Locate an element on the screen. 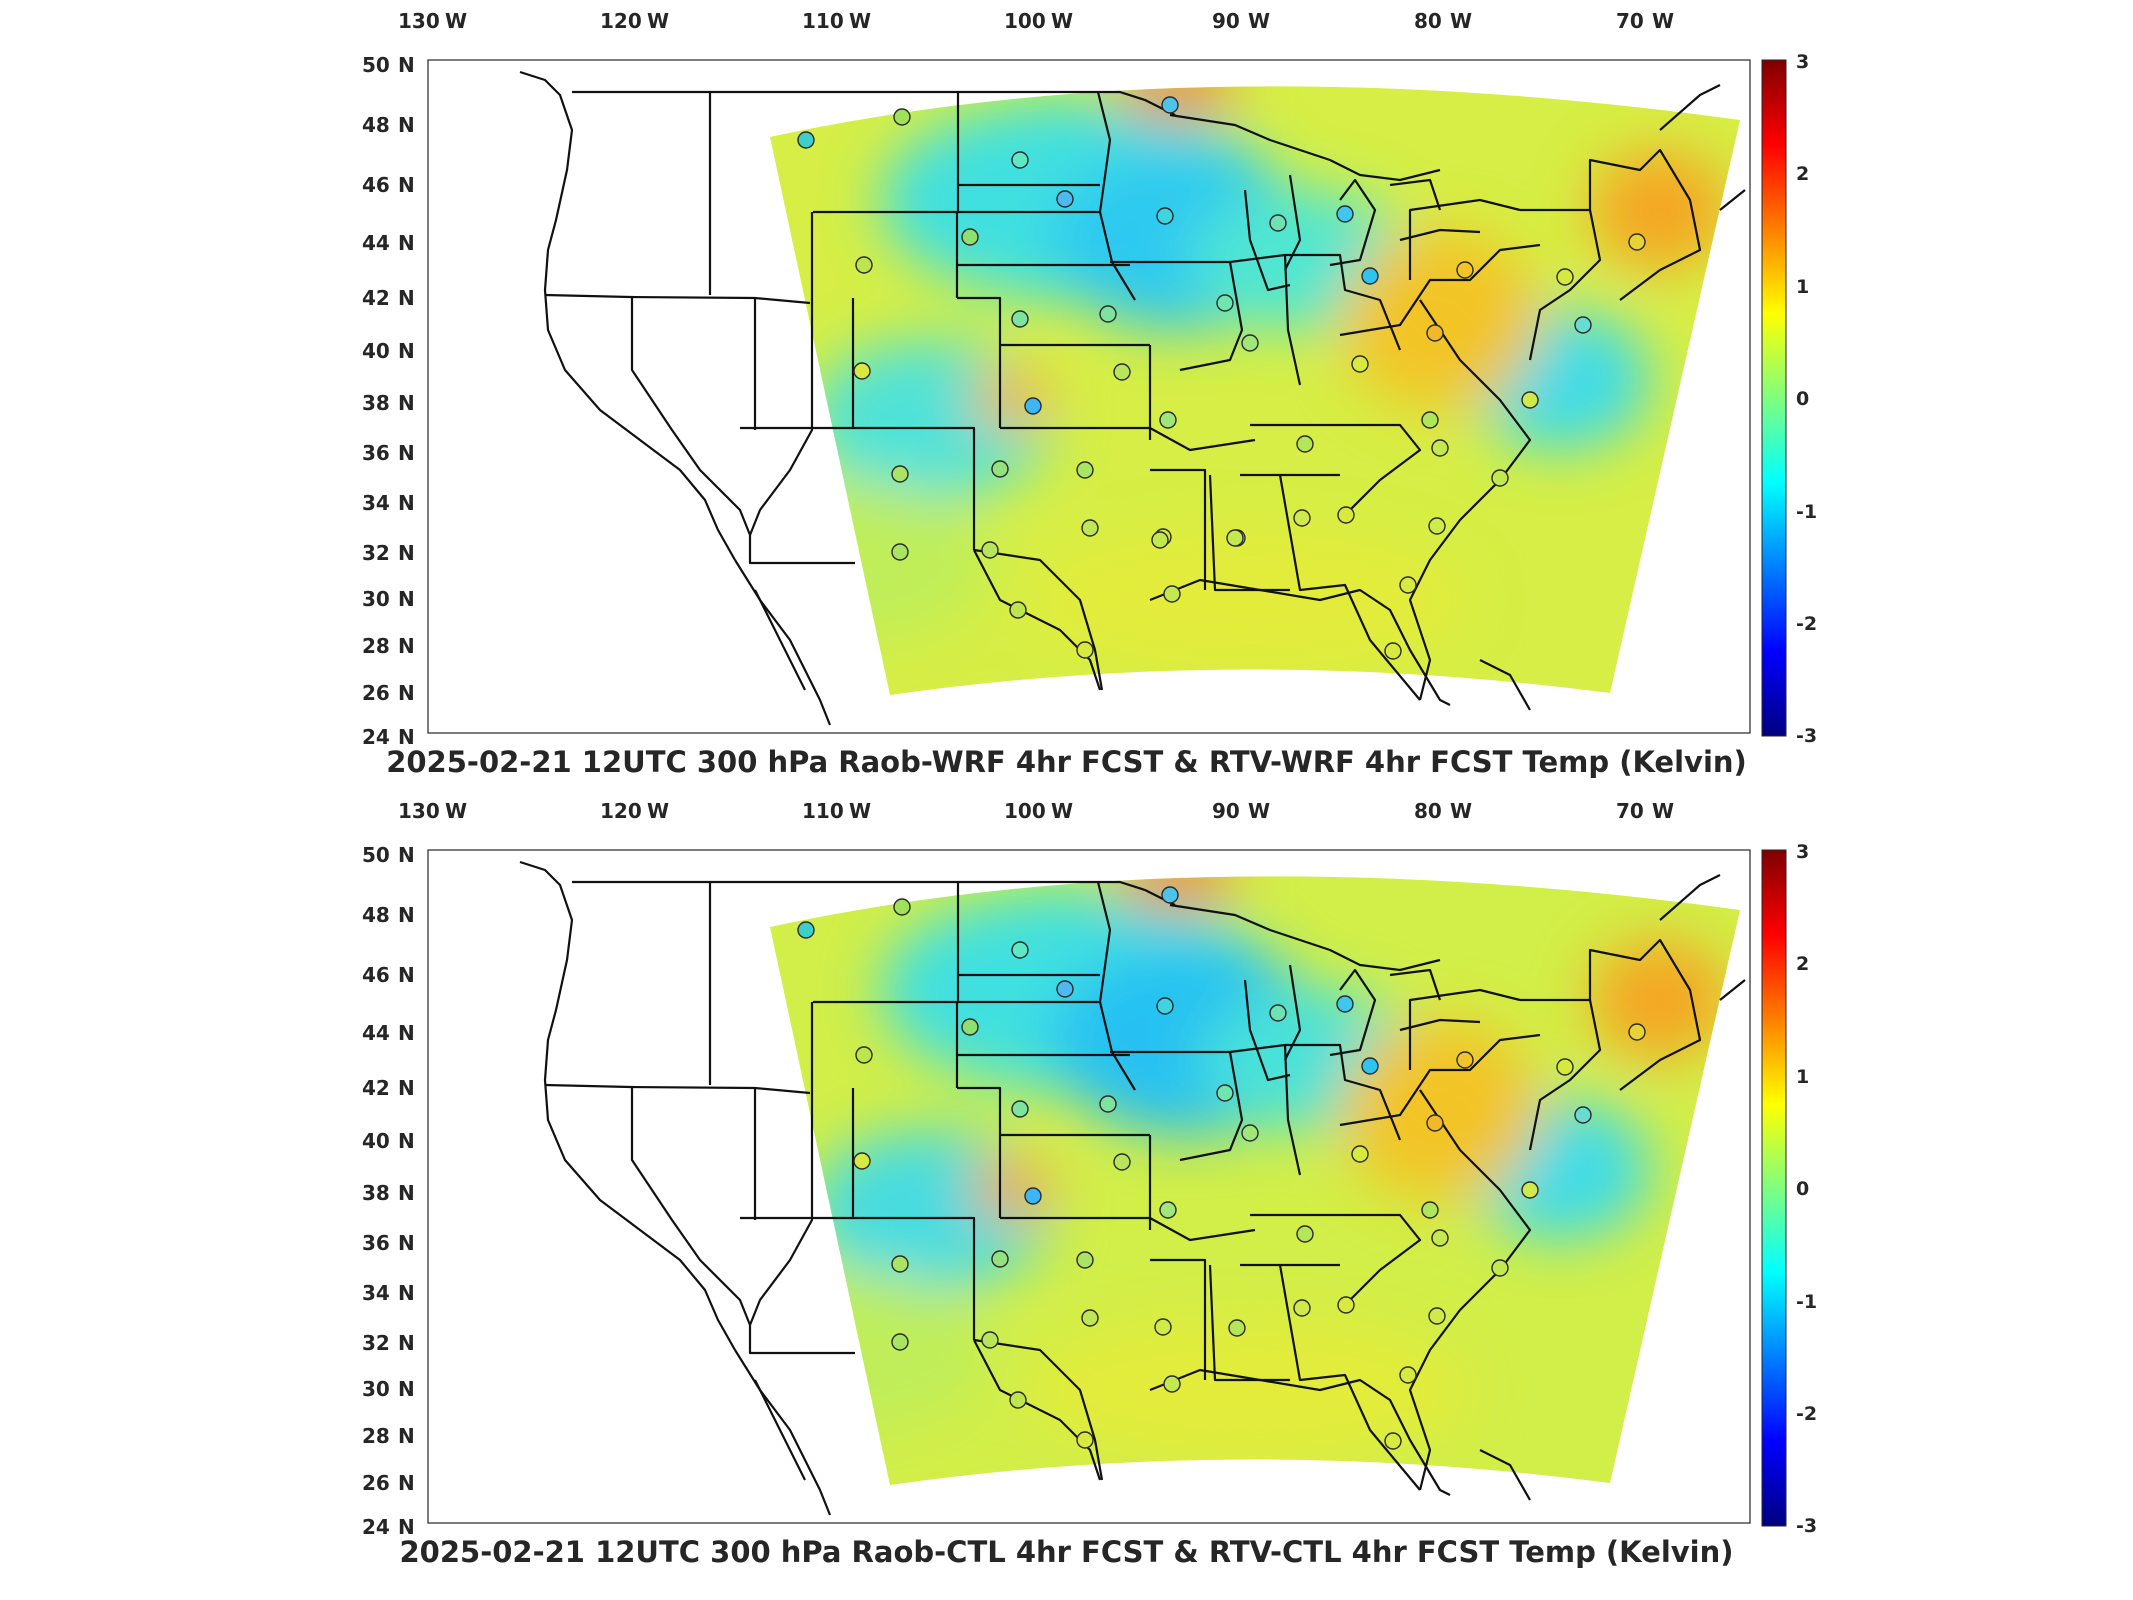  lat-label: 36 is located at coordinates (376, 1243).